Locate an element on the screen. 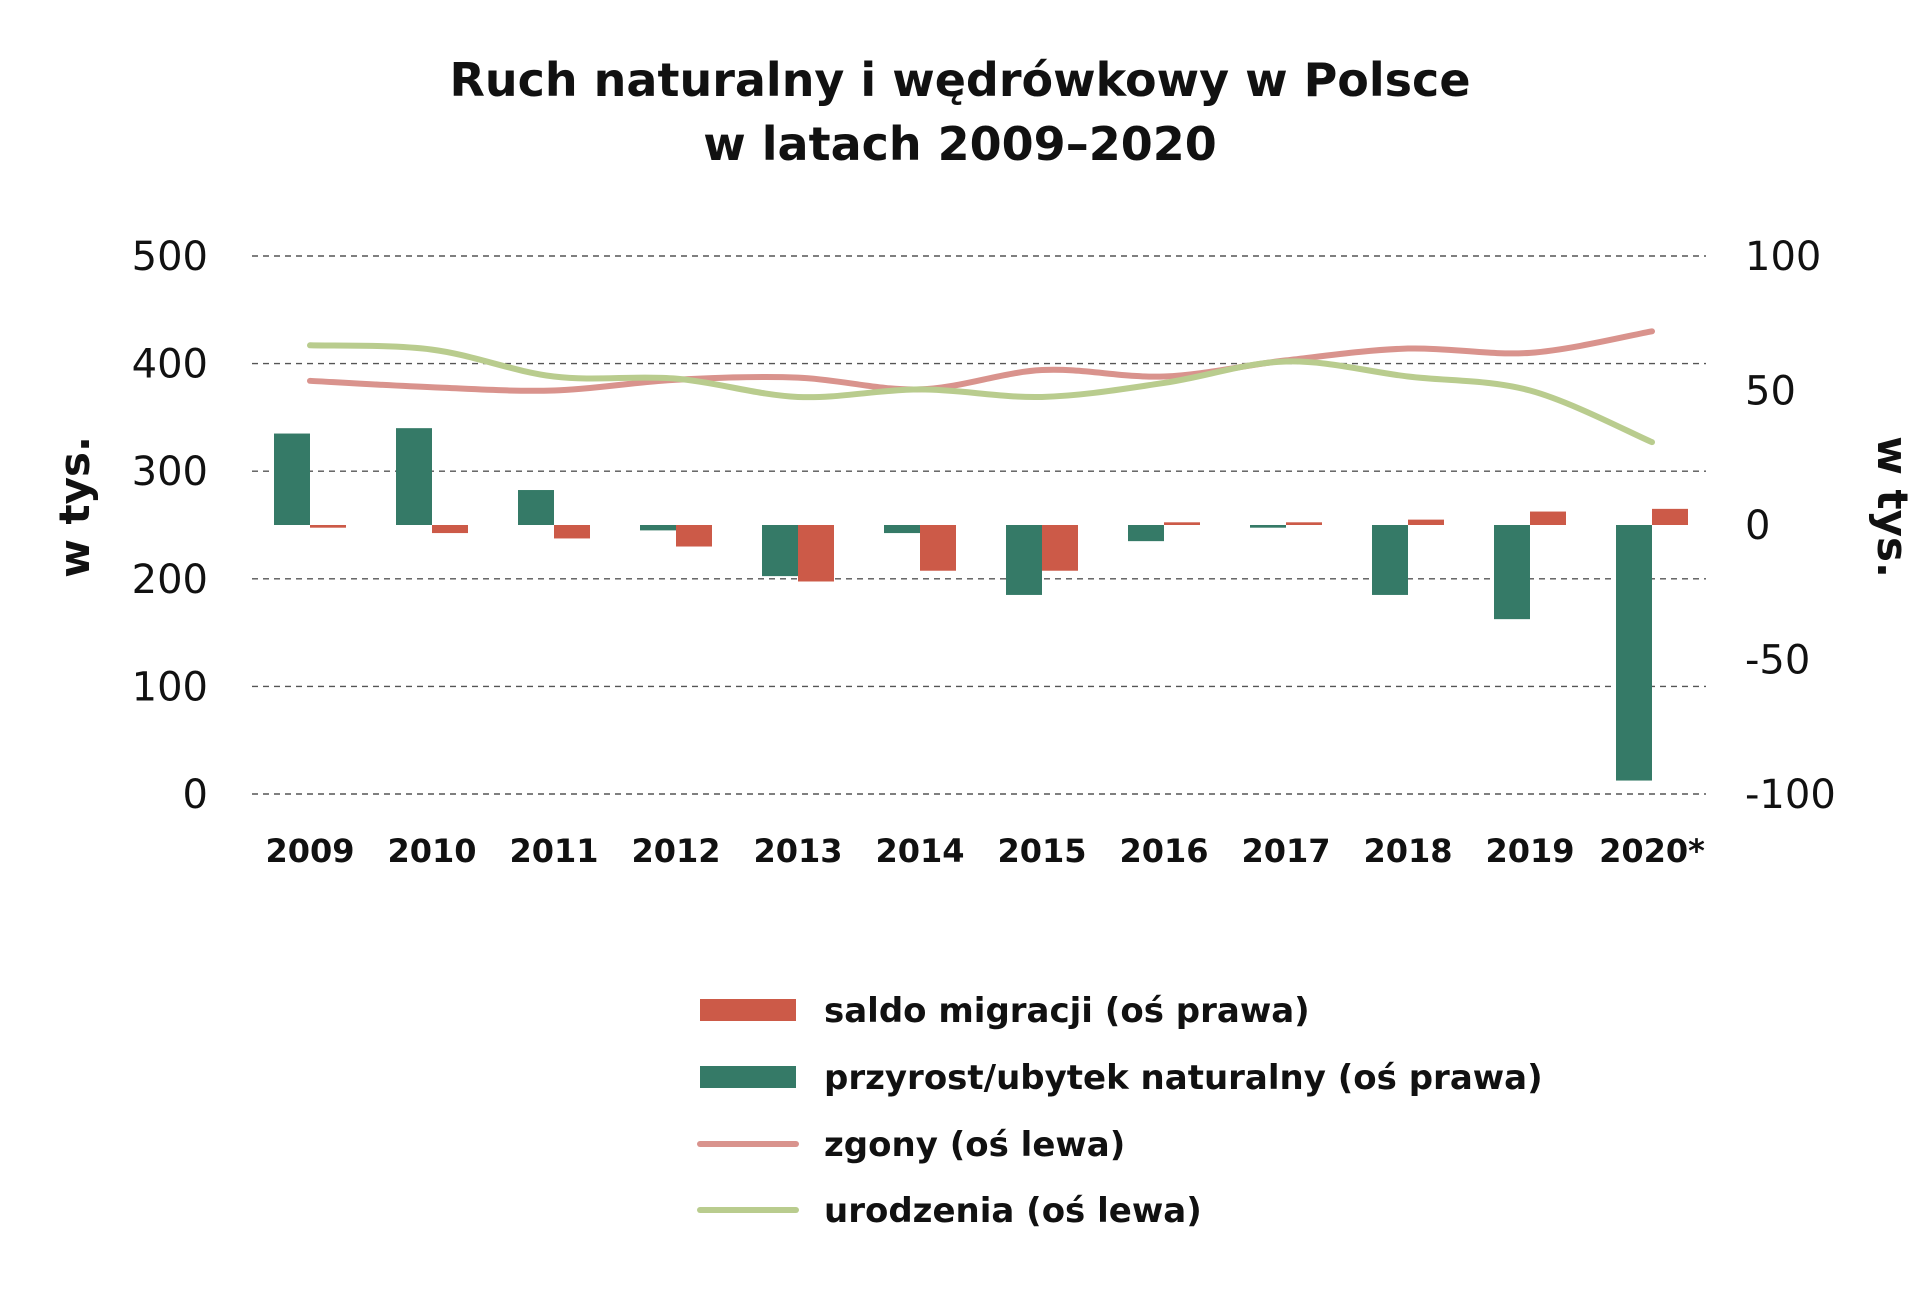  x-tick-label: 2012 is located at coordinates (675, 851).